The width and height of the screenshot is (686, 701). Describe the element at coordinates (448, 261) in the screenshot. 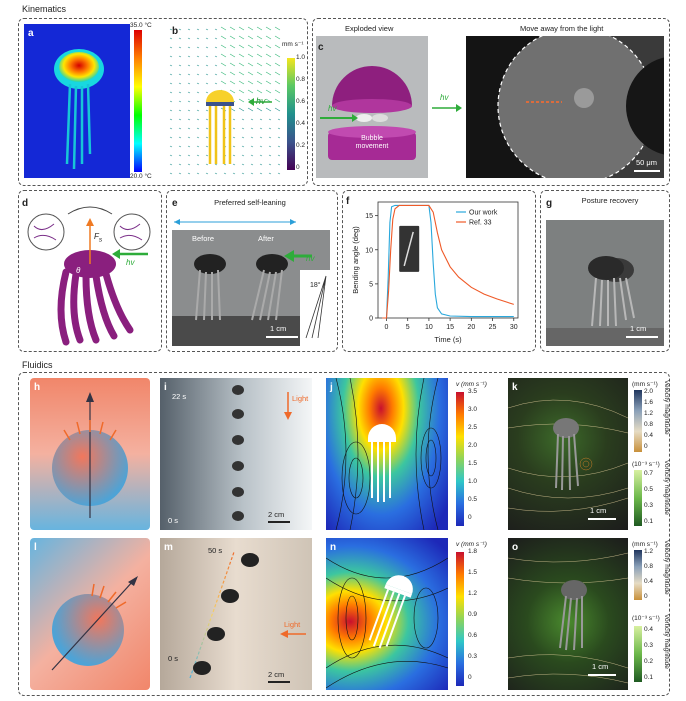

I see `series-line-our-work` at that location.